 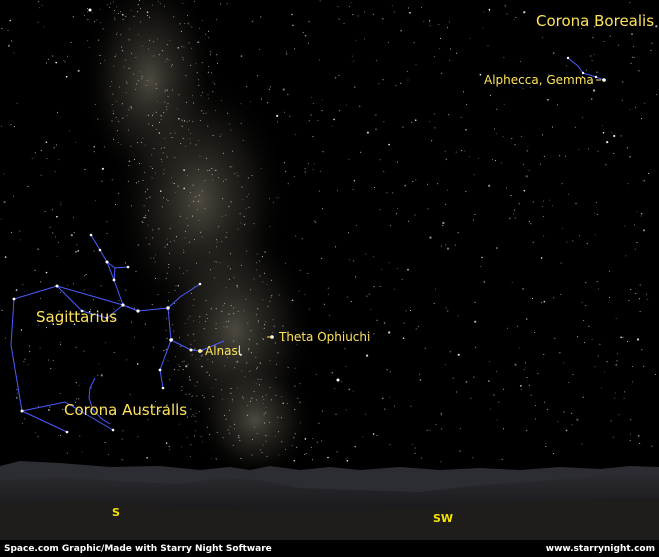 What do you see at coordinates (223, 351) in the screenshot?
I see `star-label-alnasl: Alnasl` at bounding box center [223, 351].